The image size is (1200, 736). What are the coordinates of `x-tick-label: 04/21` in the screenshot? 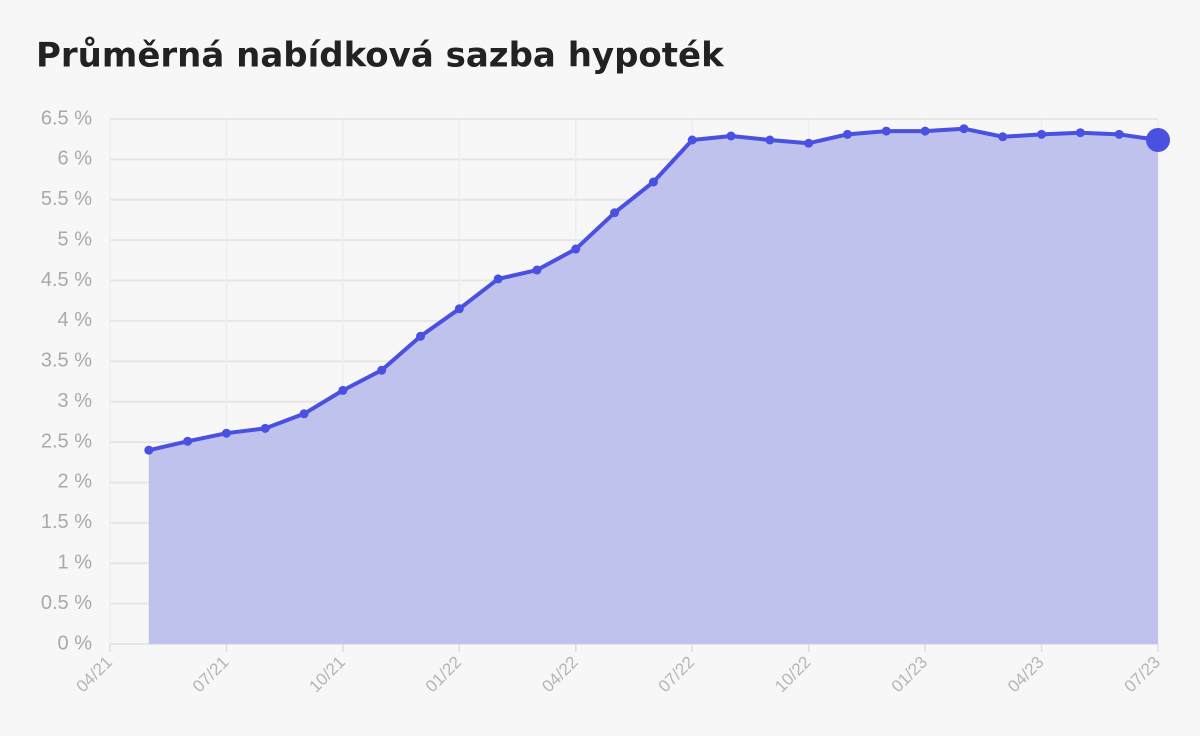 It's located at (94, 675).